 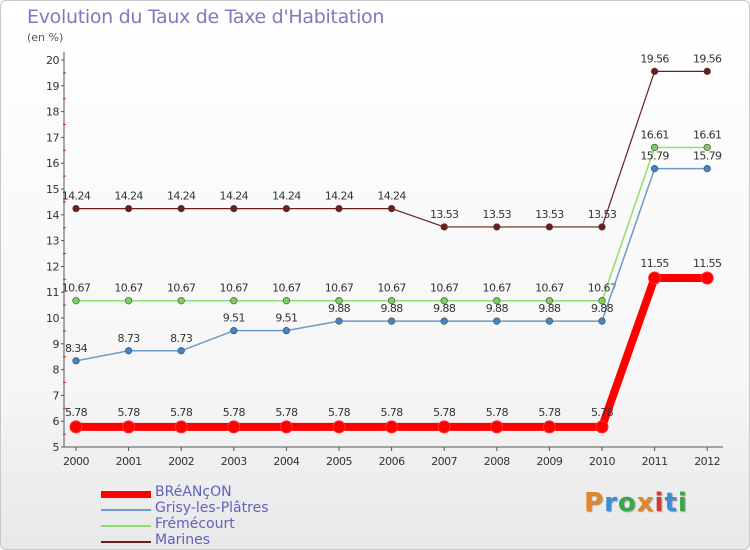 What do you see at coordinates (655, 461) in the screenshot?
I see `x-tick-label: 2011` at bounding box center [655, 461].